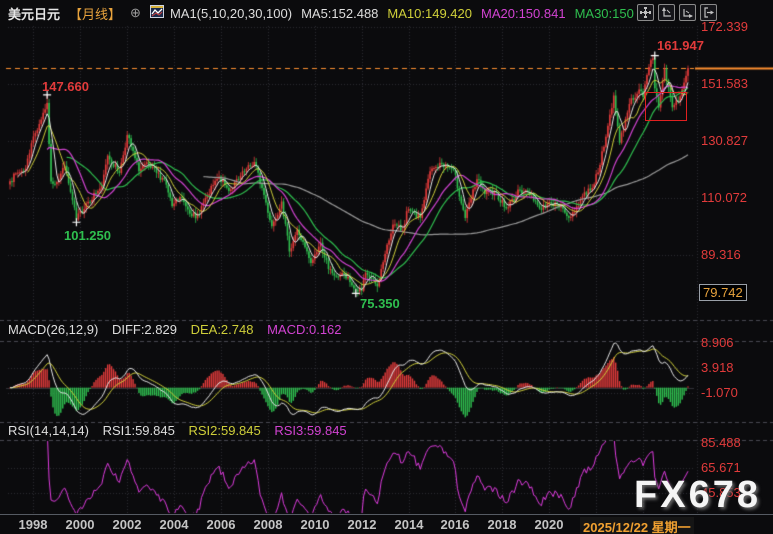 The height and width of the screenshot is (534, 773). What do you see at coordinates (719, 392) in the screenshot?
I see `macd-axis-label: -1.070` at bounding box center [719, 392].